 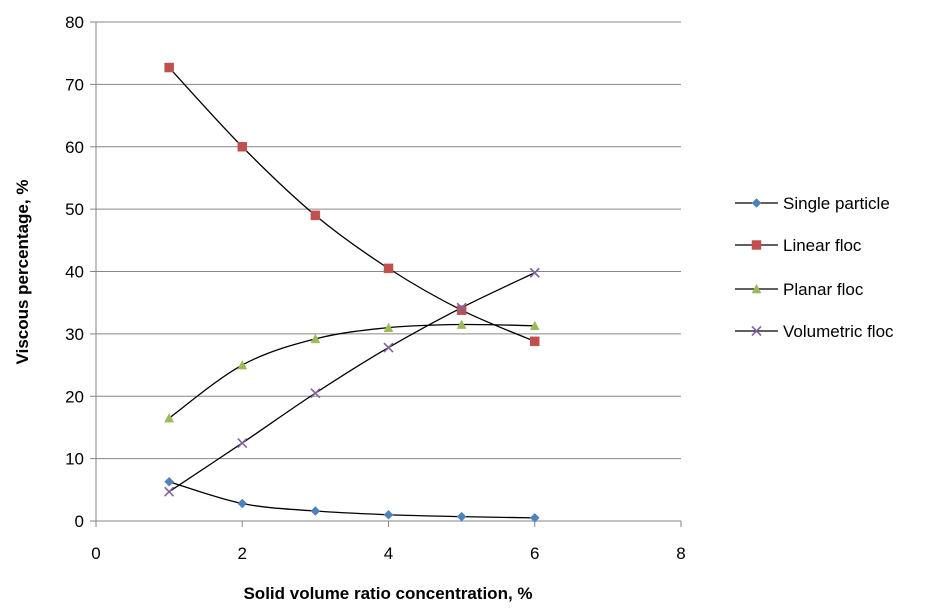 What do you see at coordinates (74, 209) in the screenshot?
I see `y-tick-label: 50` at bounding box center [74, 209].